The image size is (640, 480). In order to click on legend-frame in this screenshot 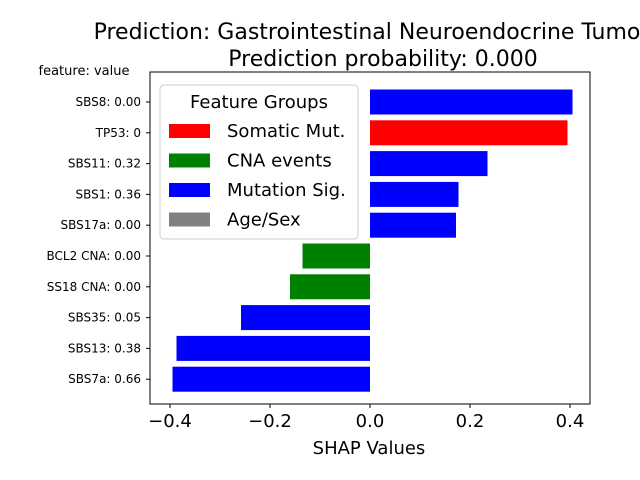, I will do `click(259, 162)`.